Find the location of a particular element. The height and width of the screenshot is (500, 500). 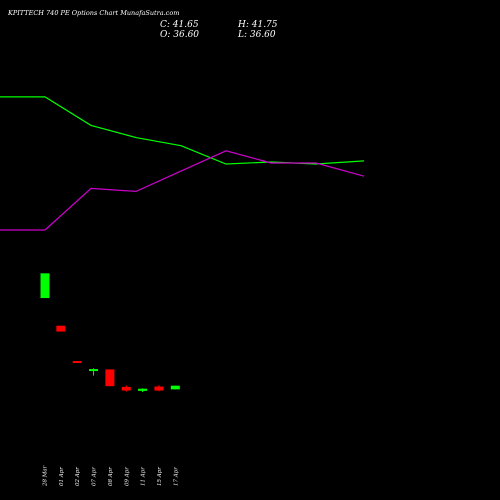

date-label: 02 Apr is located at coordinates (78, 476).